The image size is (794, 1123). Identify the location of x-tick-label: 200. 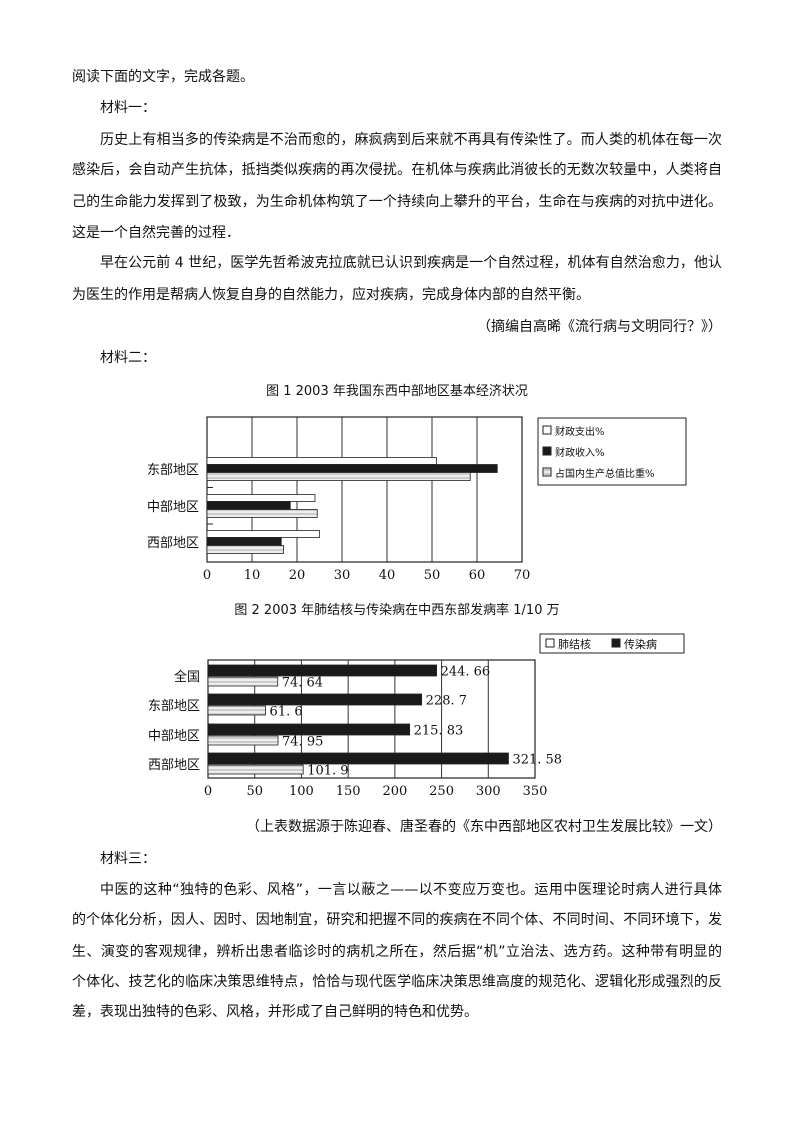
(394, 791).